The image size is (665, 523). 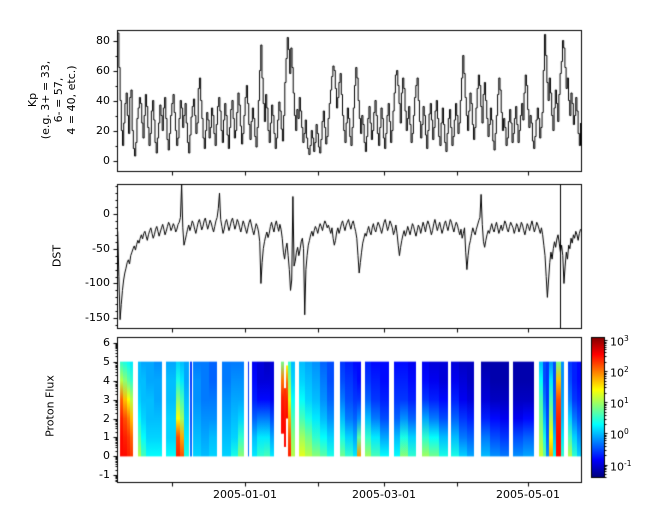 What do you see at coordinates (619, 341) in the screenshot?
I see `colorbar-tick-label: 10³` at bounding box center [619, 341].